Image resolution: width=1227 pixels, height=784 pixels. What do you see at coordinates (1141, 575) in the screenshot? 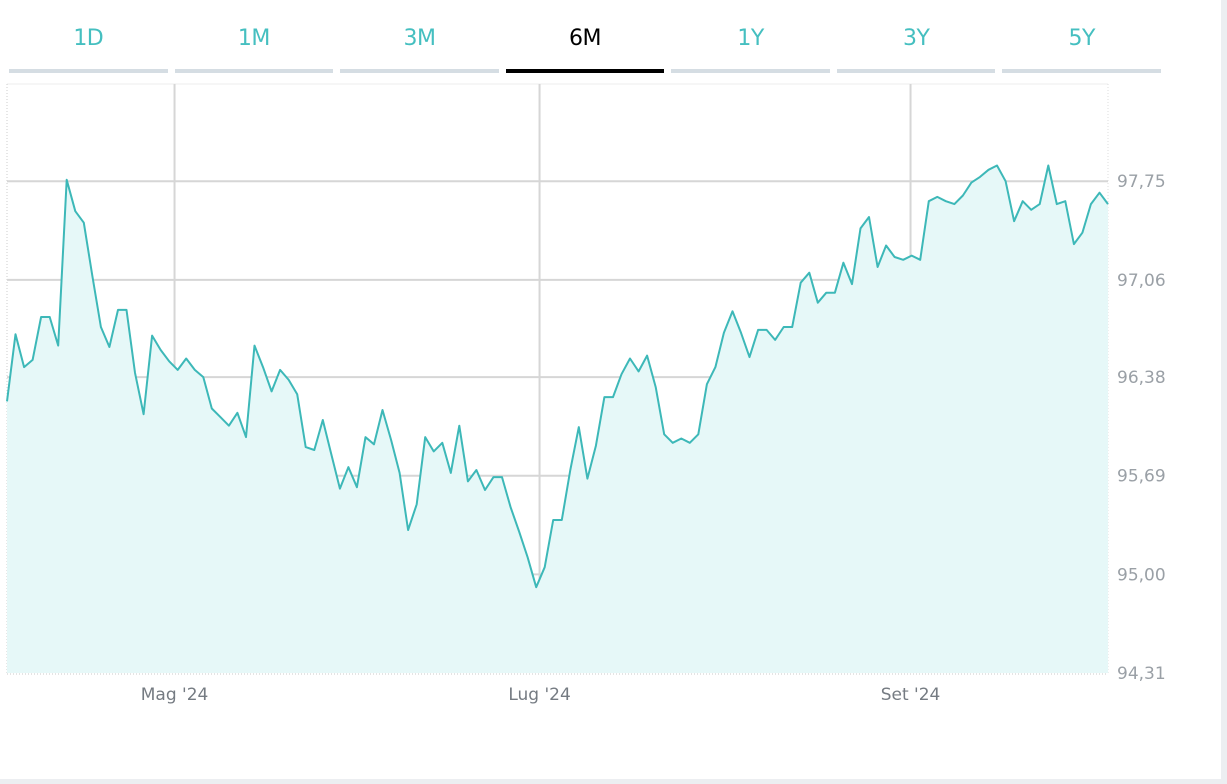
I see `y-tick-label: 95,00` at bounding box center [1141, 575].